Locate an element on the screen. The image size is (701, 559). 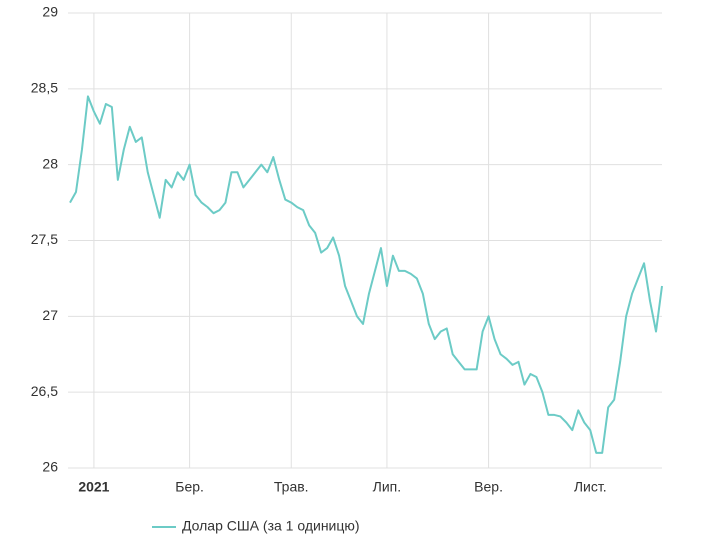
x-tick-label: Лист. is located at coordinates (590, 487).